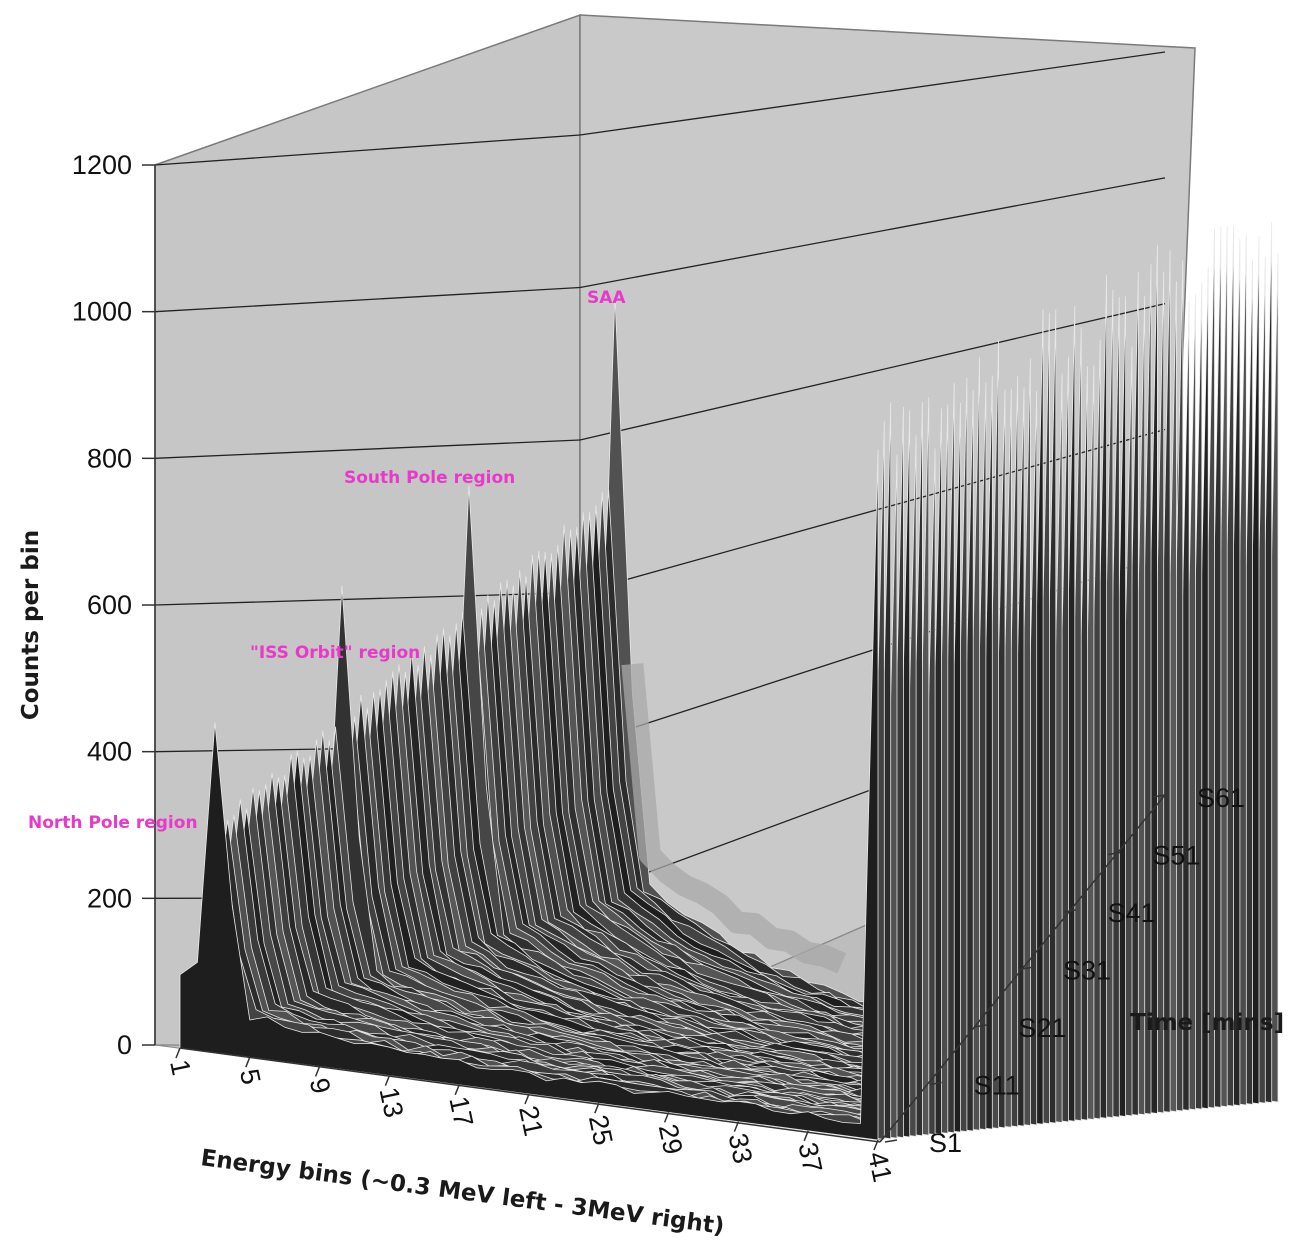  I want to click on annotation-saa: SAA, so click(606, 298).